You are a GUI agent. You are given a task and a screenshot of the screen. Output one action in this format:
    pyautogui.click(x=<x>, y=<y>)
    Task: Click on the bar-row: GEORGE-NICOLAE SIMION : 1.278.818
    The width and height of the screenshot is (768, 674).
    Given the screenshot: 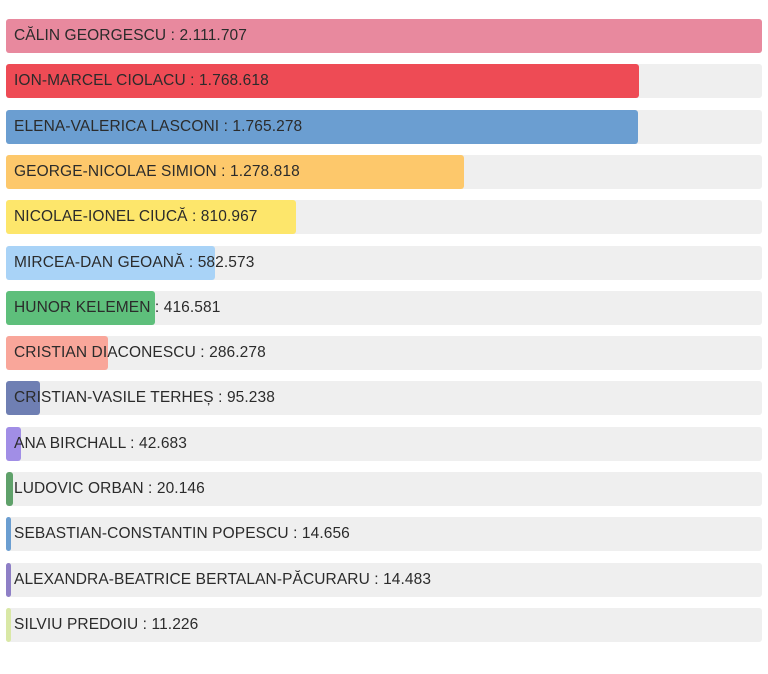 What is the action you would take?
    pyautogui.click(x=384, y=172)
    